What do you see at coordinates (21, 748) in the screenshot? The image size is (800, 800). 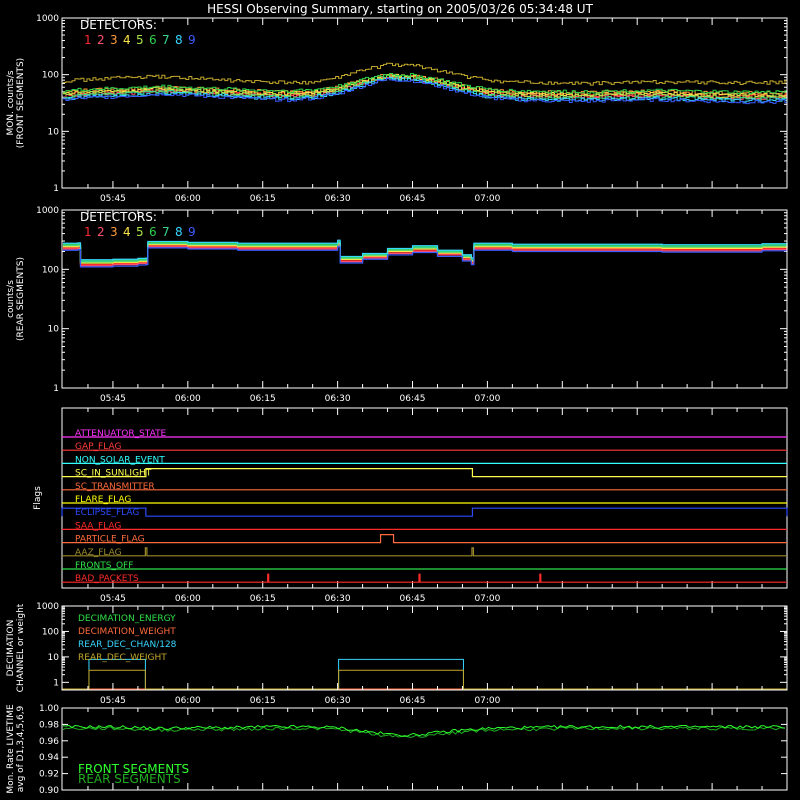 I see `livetime-panel-ylabel2: avg of D1,3,4,5,6,9` at bounding box center [21, 748].